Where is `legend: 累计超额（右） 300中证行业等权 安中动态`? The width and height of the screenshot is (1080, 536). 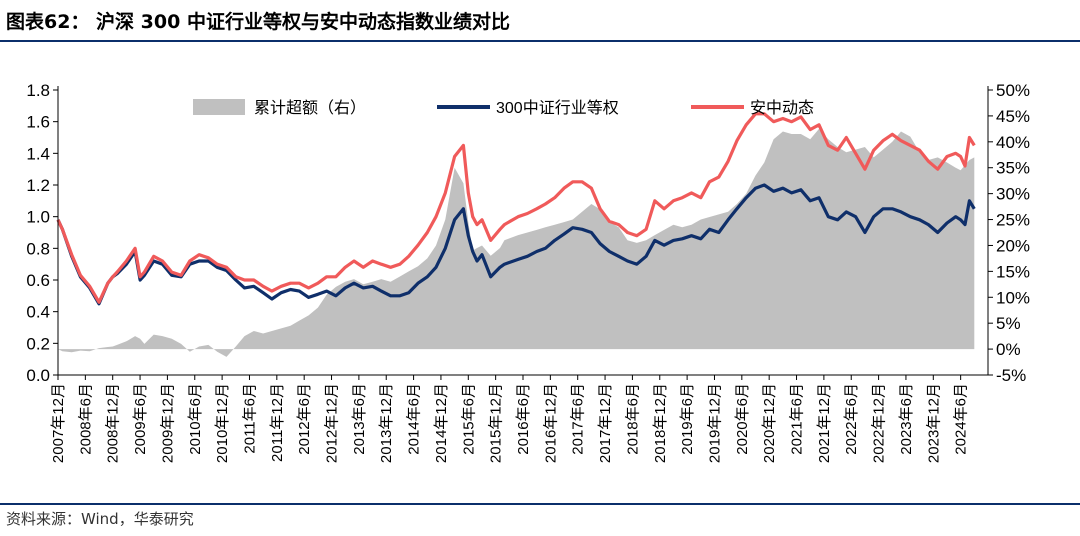
legend: 累计超额（右） 300中证行业等权 安中动态 is located at coordinates (503, 108).